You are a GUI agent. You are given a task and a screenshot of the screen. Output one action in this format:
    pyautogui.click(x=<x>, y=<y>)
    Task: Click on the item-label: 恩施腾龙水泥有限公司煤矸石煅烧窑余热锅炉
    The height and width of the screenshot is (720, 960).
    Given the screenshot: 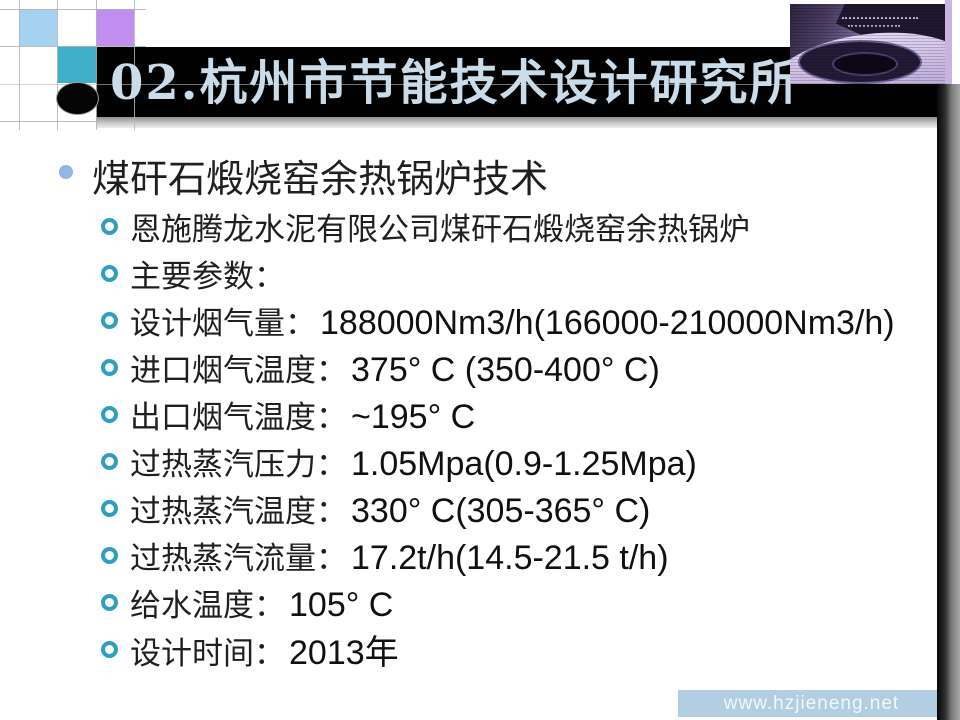 What is the action you would take?
    pyautogui.click(x=440, y=230)
    